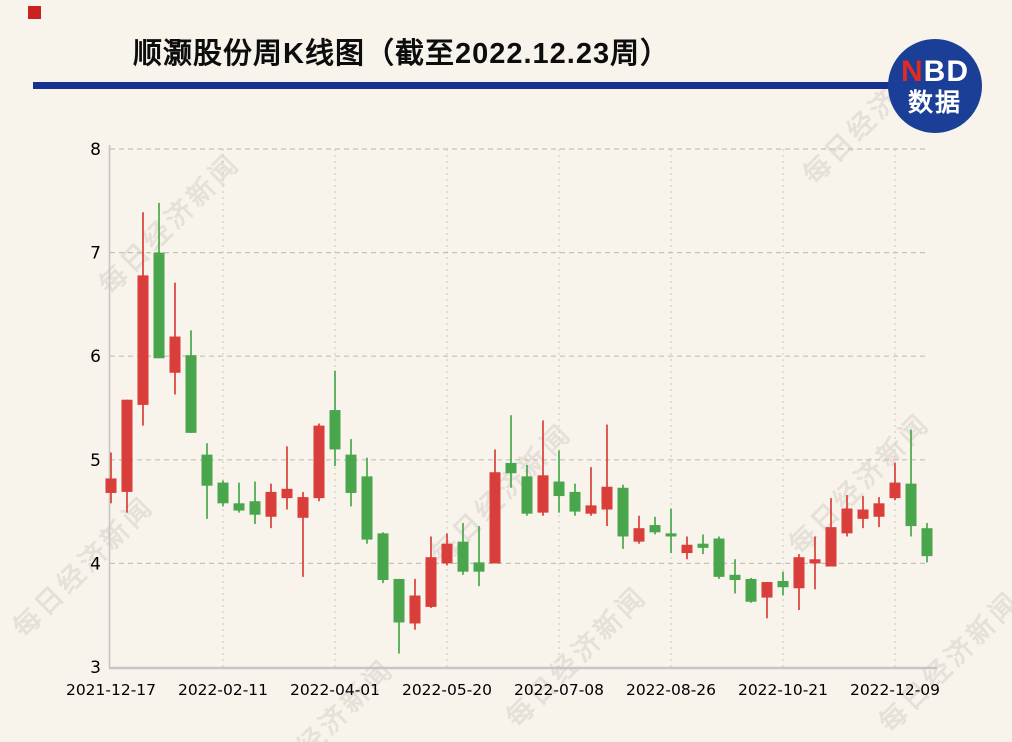 This screenshot has width=1012, height=742. What do you see at coordinates (946, 71) in the screenshot?
I see `nbd-logo-letters-bd: BD` at bounding box center [946, 71].